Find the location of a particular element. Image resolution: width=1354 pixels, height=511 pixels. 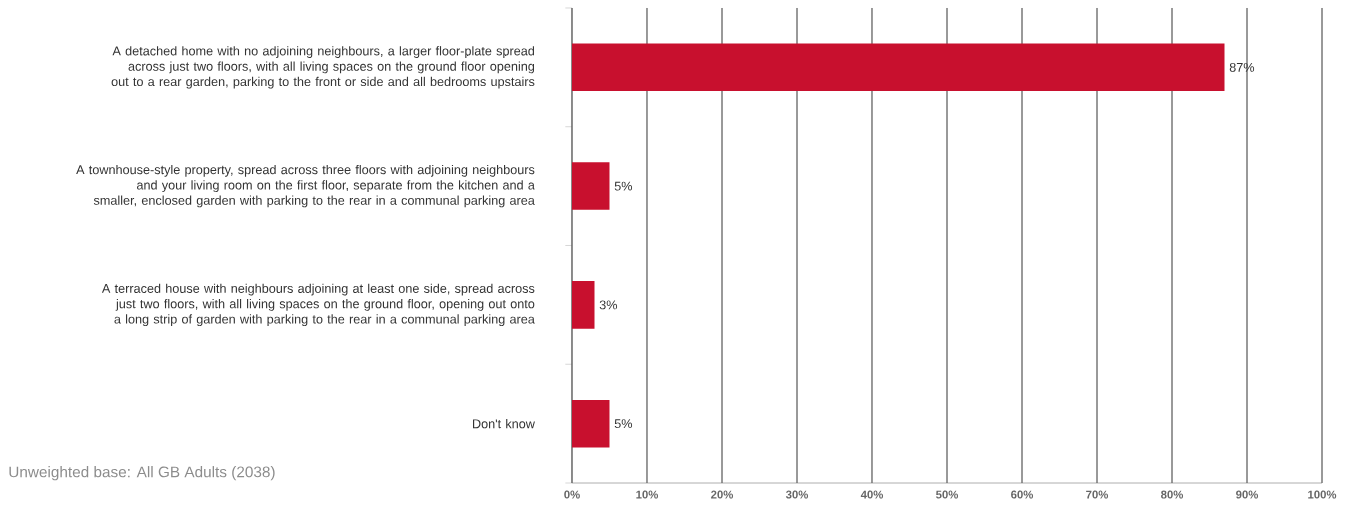

x-tick-label: 60% is located at coordinates (1022, 494).